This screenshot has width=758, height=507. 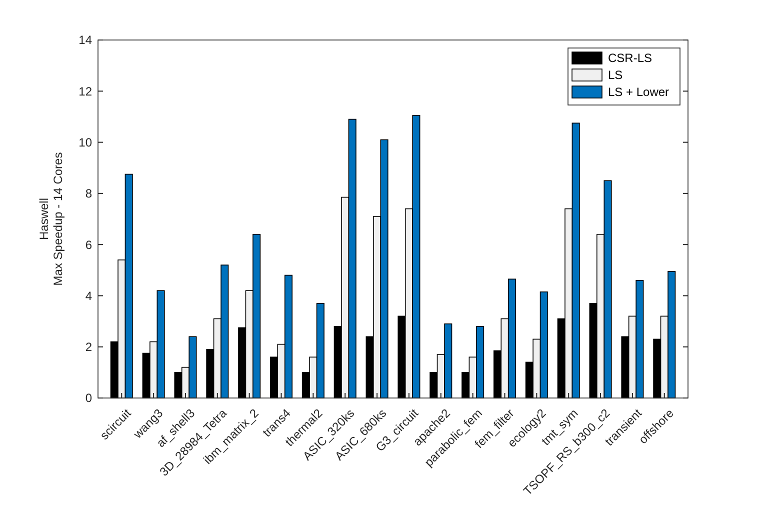 What do you see at coordinates (85, 91) in the screenshot?
I see `y-tick-label: 12` at bounding box center [85, 91].